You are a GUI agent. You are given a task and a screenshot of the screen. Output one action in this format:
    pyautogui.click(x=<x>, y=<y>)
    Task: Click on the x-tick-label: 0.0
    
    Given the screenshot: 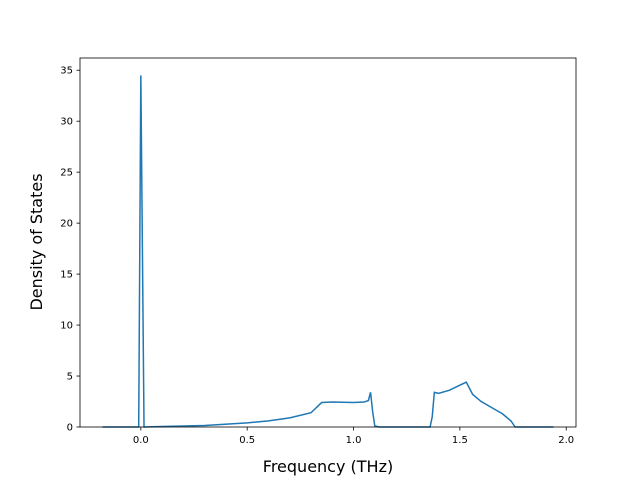 What is the action you would take?
    pyautogui.click(x=141, y=440)
    